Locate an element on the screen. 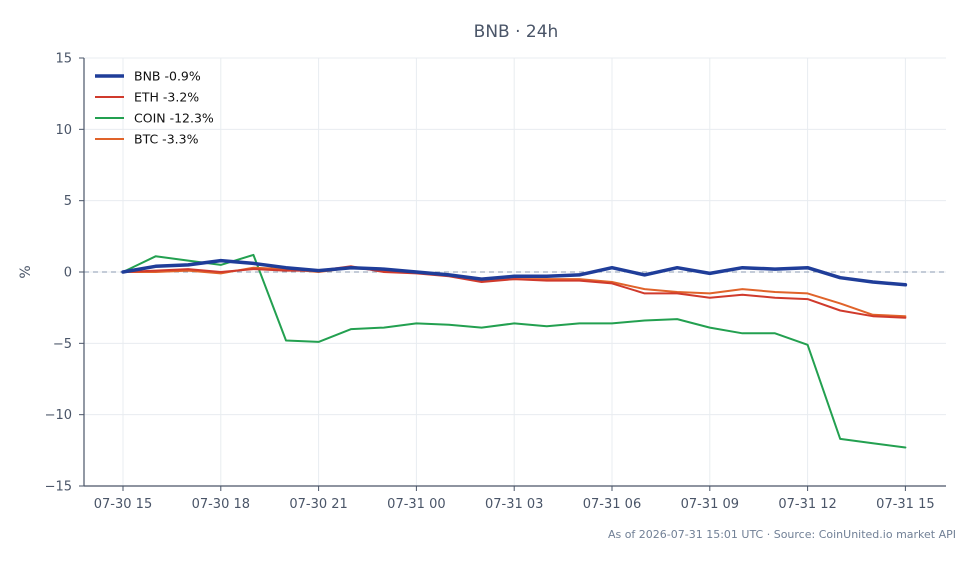 Image resolution: width=979 pixels, height=568 pixels. legend-label: BNB -0.9% is located at coordinates (167, 76).